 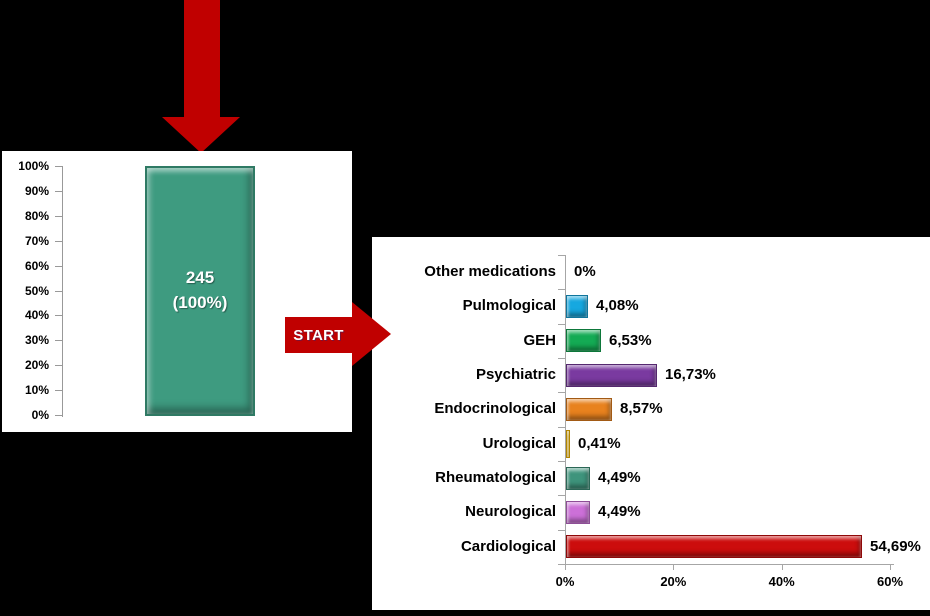 I want to click on total-patients-bar-label: 245 (100%), so click(x=200, y=290).